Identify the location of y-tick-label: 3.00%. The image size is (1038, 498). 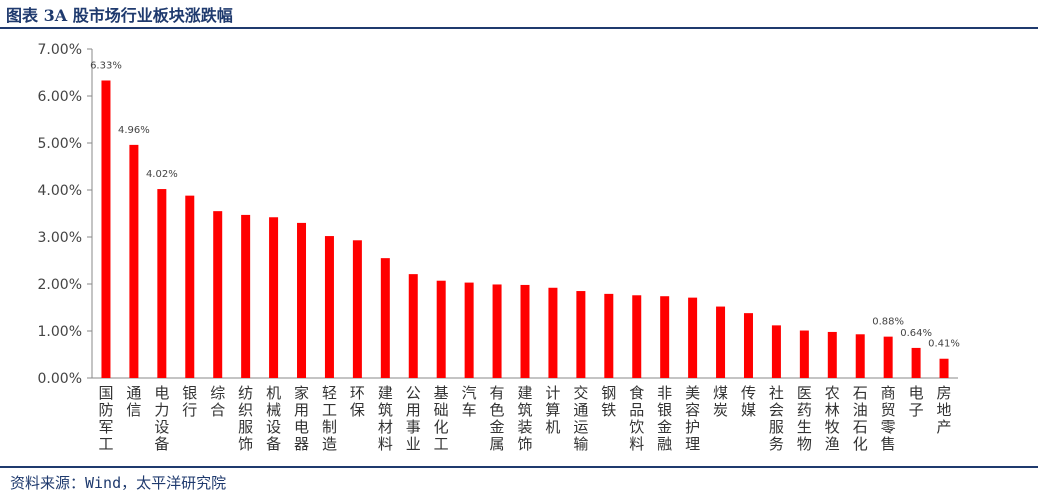
(60, 238).